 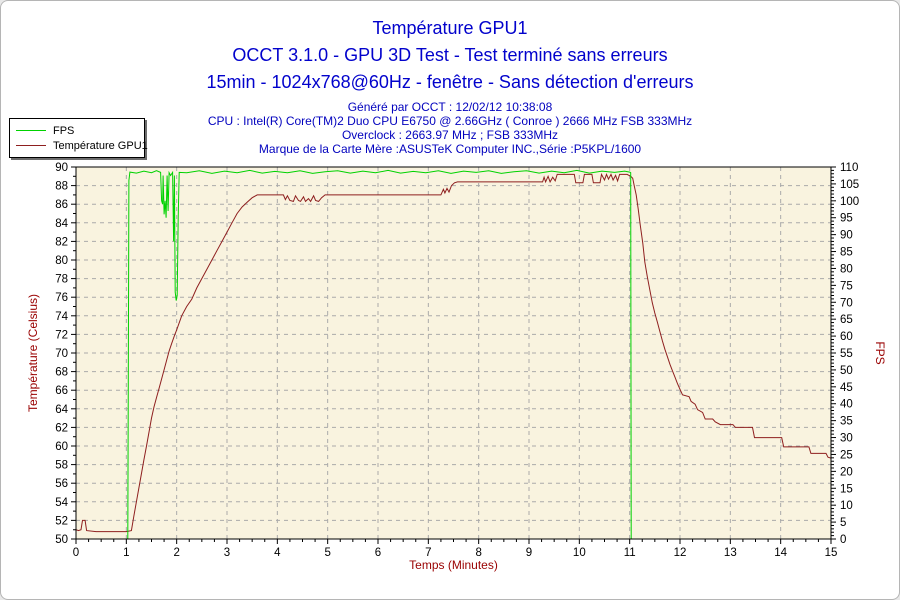 I want to click on y-right-tick-label: 65, so click(x=846, y=320).